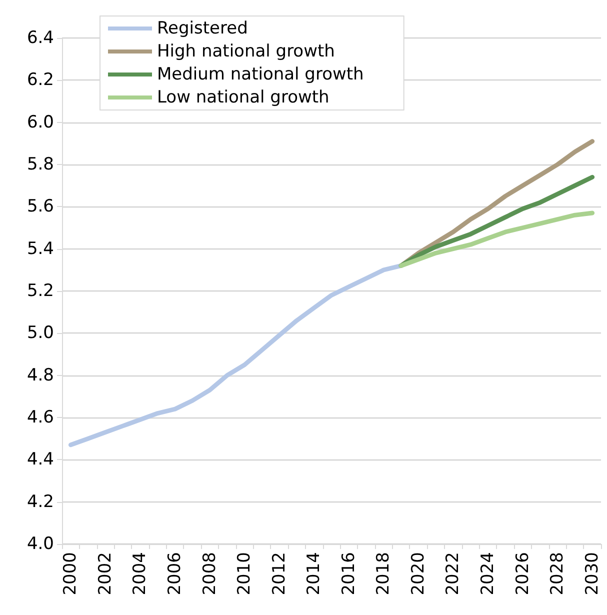  I want to click on y-tick-label: 4.0, so click(40, 544).